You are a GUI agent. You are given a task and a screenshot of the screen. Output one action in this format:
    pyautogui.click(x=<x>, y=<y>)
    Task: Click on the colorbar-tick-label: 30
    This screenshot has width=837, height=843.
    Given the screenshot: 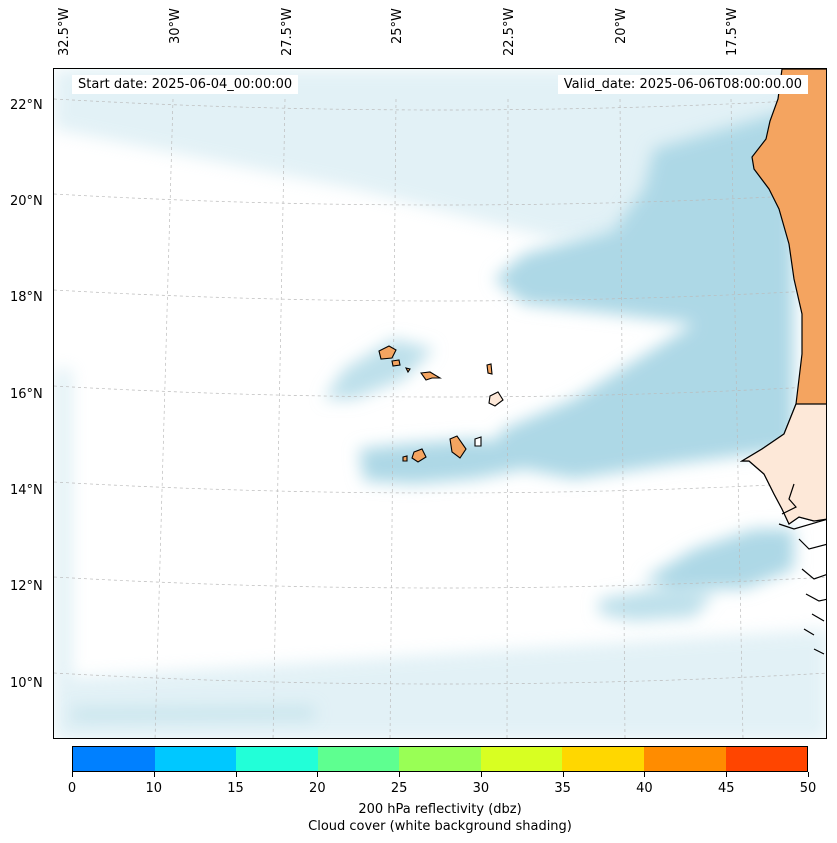 What is the action you would take?
    pyautogui.click(x=481, y=788)
    